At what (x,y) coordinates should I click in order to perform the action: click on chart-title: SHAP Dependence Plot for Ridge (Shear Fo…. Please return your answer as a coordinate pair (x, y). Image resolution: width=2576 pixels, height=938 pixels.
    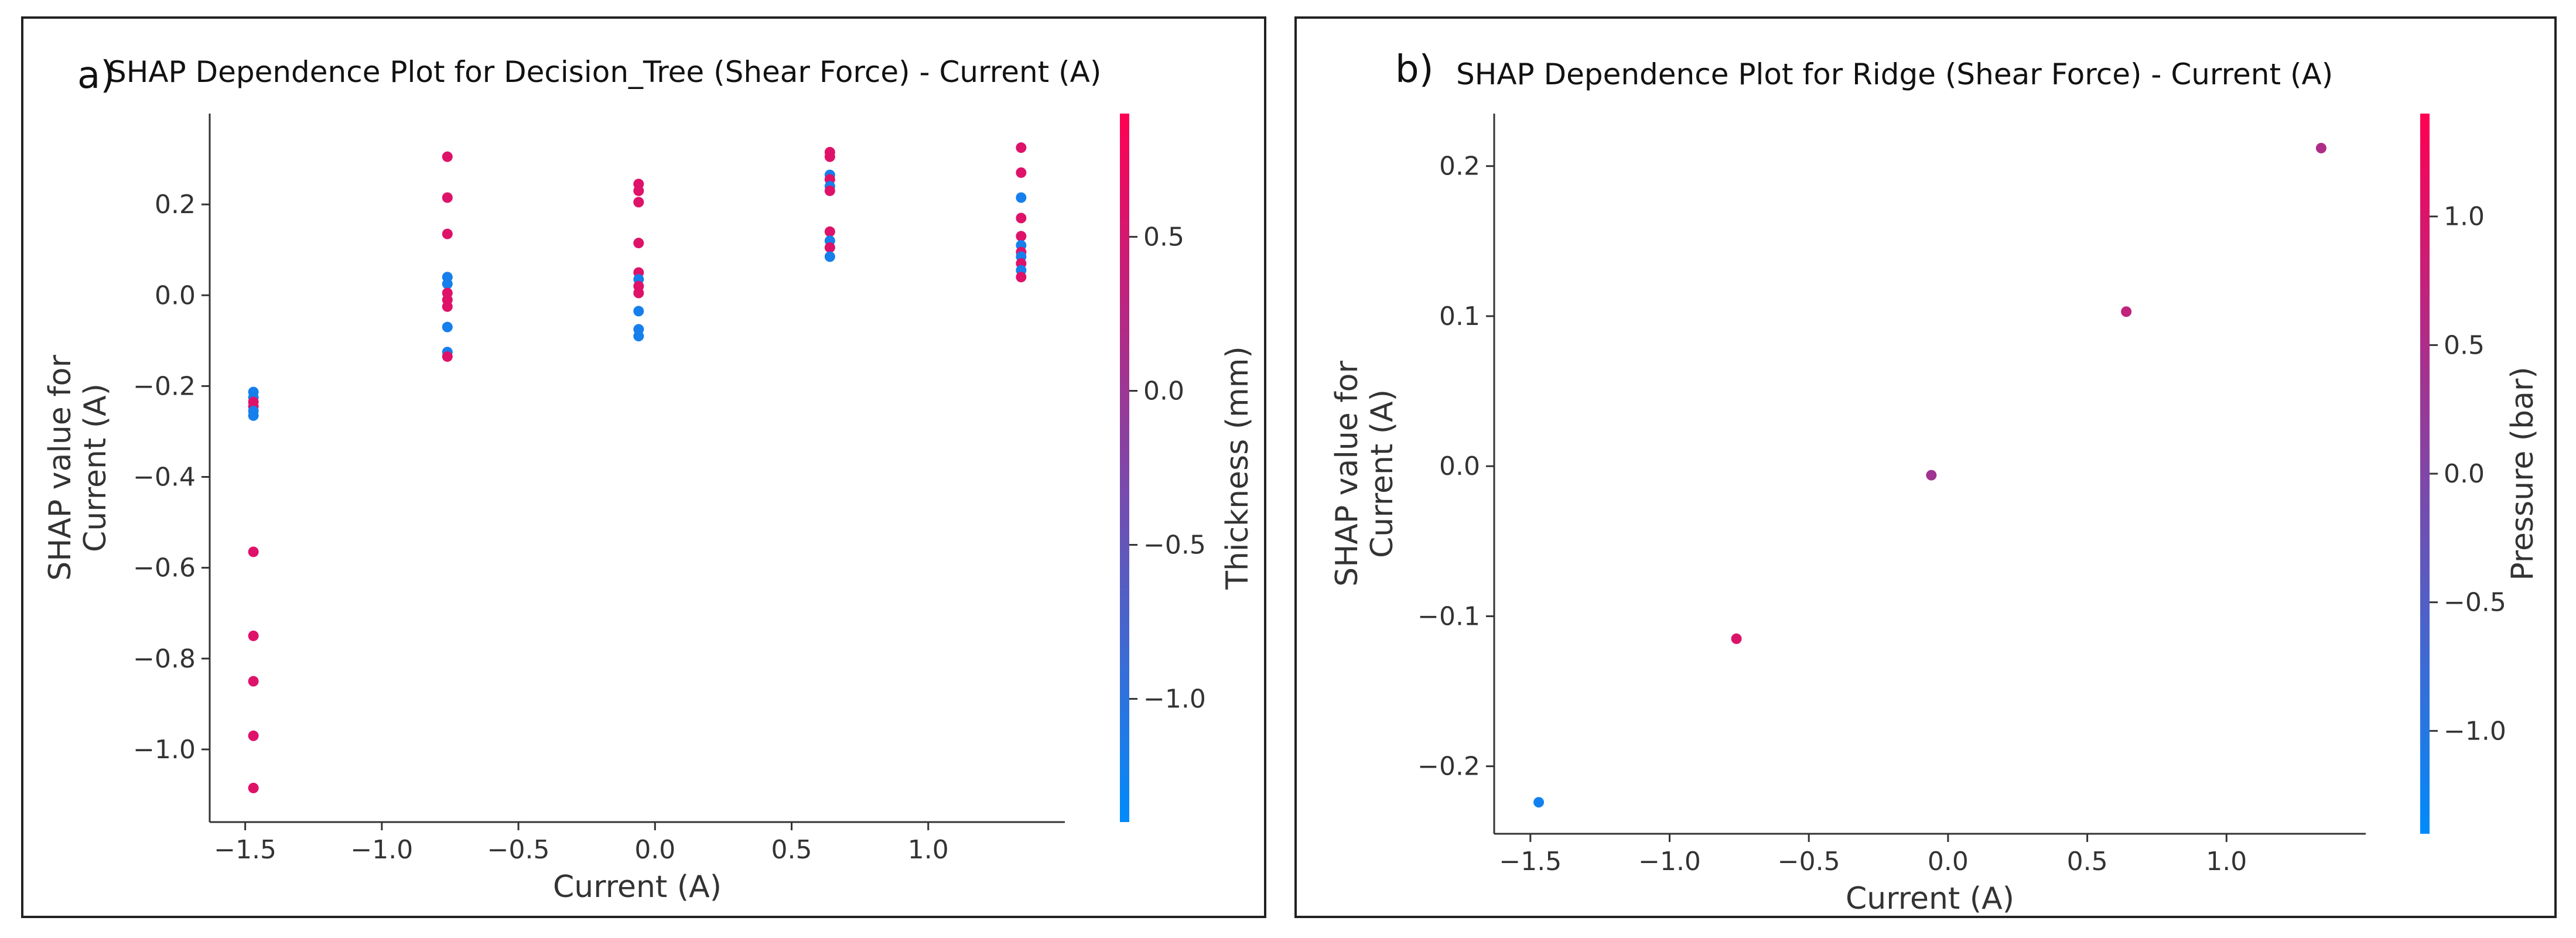
    Looking at the image, I should click on (1895, 74).